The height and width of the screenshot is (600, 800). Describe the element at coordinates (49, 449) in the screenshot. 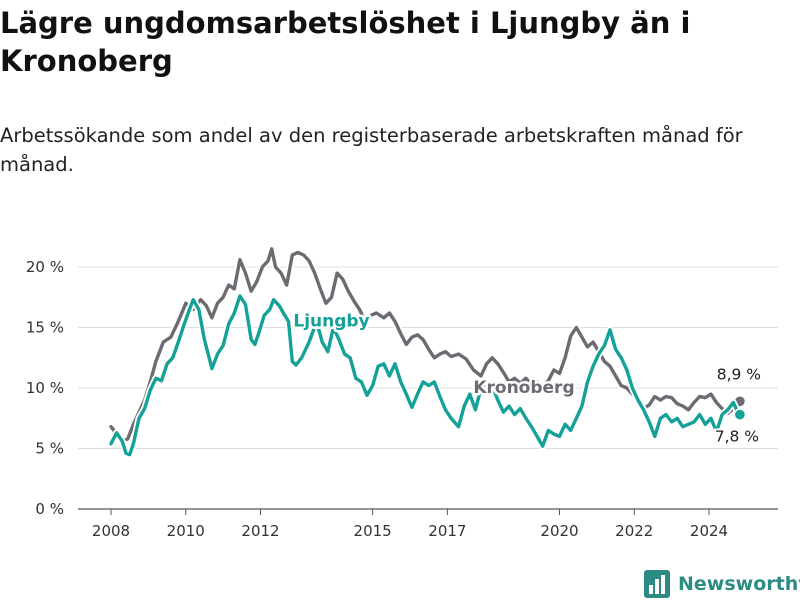

I see `y-tick-label: 5 %` at that location.